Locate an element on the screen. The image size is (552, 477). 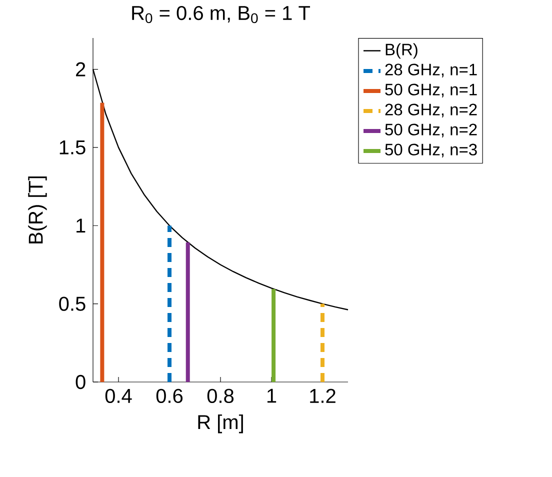
y-tick-label: 1.5 is located at coordinates (73, 147).